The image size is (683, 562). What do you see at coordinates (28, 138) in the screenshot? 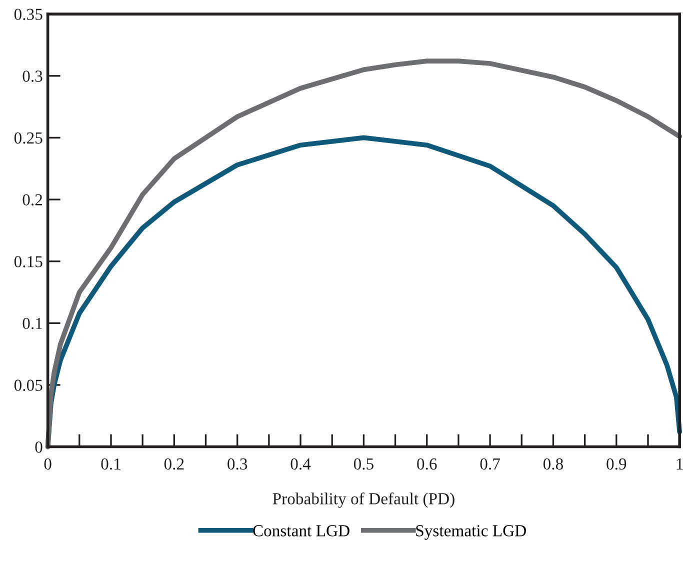
I see `y-tick-label: 0.25` at bounding box center [28, 138].